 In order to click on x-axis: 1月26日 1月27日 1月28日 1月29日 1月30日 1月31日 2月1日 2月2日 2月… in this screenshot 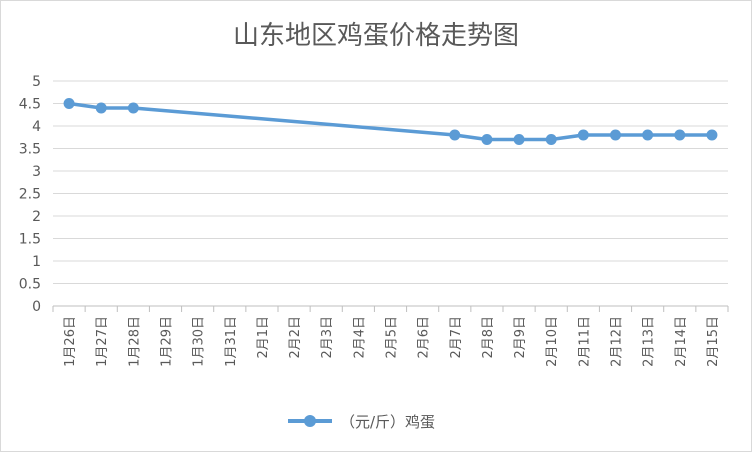, I will do `click(390, 336)`.